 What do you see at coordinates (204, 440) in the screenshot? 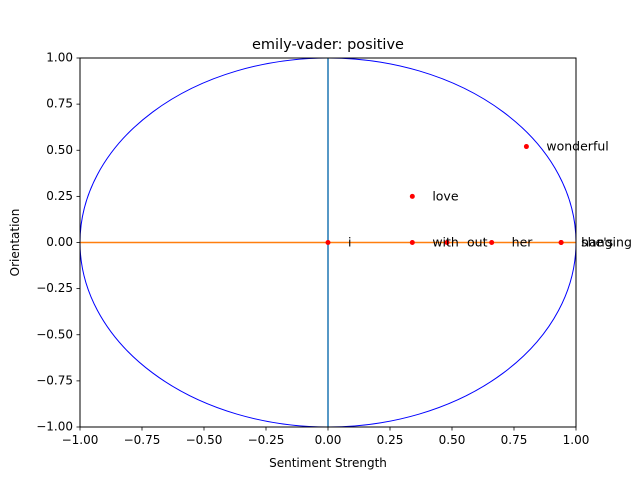
I see `x-tick-label: −0.50` at bounding box center [204, 440].